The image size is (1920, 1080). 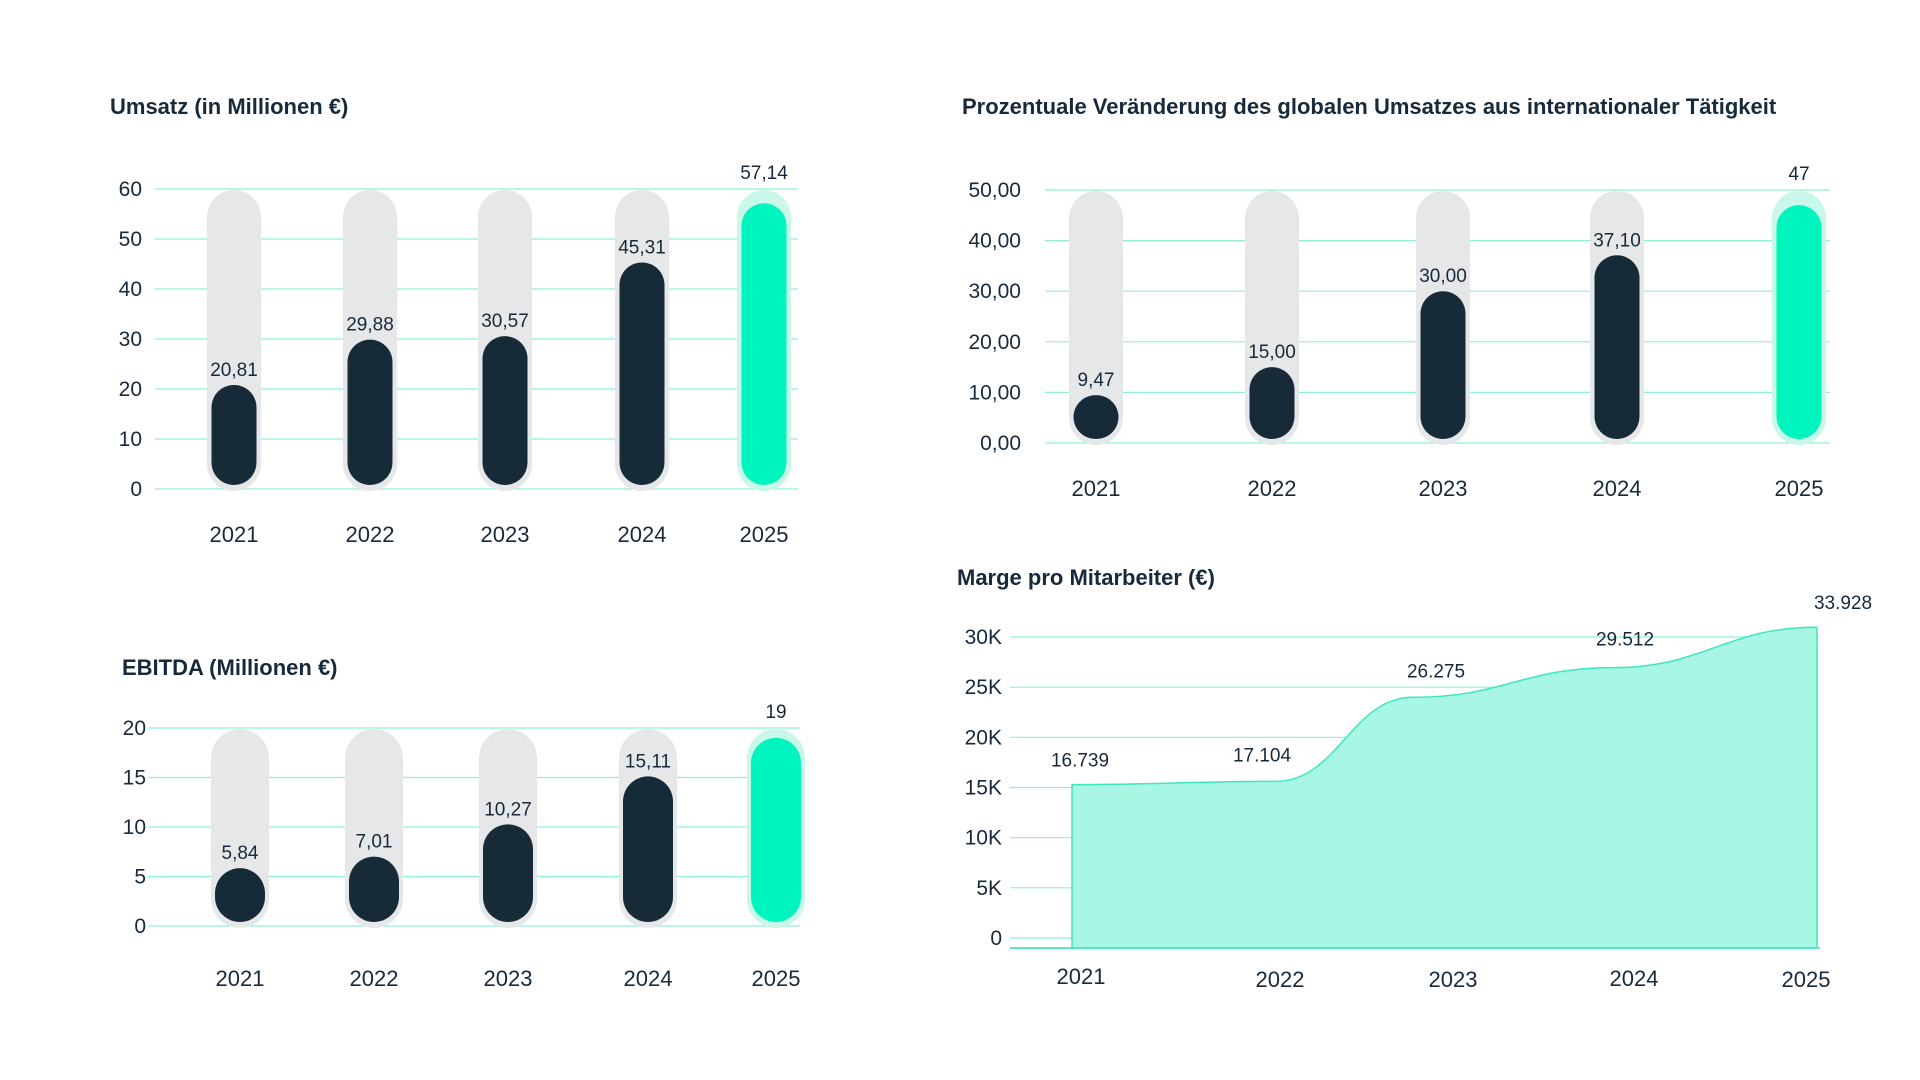 What do you see at coordinates (764, 173) in the screenshot?
I see `bar-value-label: 57,14` at bounding box center [764, 173].